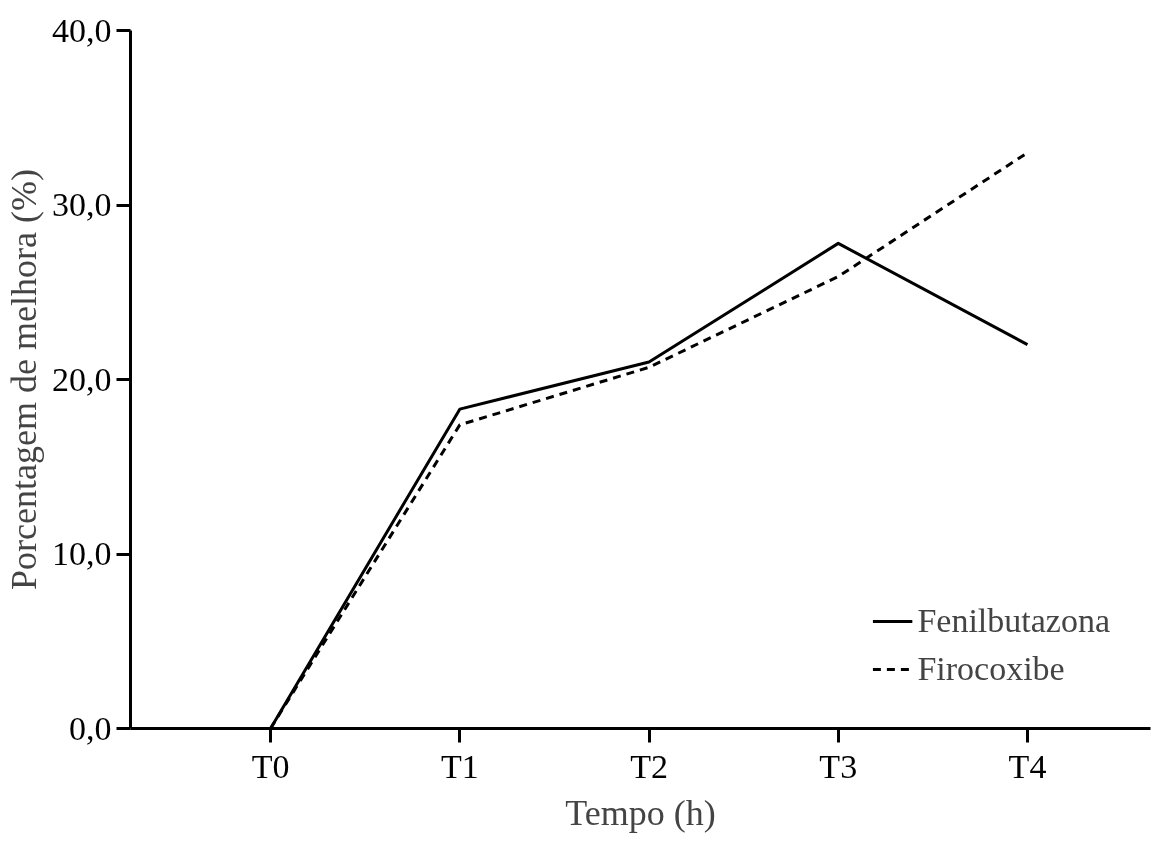 Image resolution: width=1169 pixels, height=845 pixels. I want to click on y-tick-label: 0,0, so click(90, 728).